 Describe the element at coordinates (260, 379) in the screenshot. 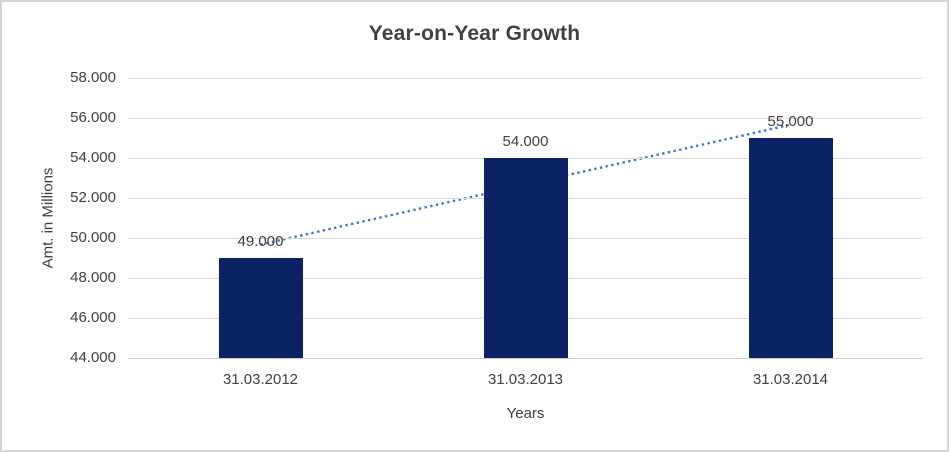

I see `x-tick-label: 31.03.2012` at that location.